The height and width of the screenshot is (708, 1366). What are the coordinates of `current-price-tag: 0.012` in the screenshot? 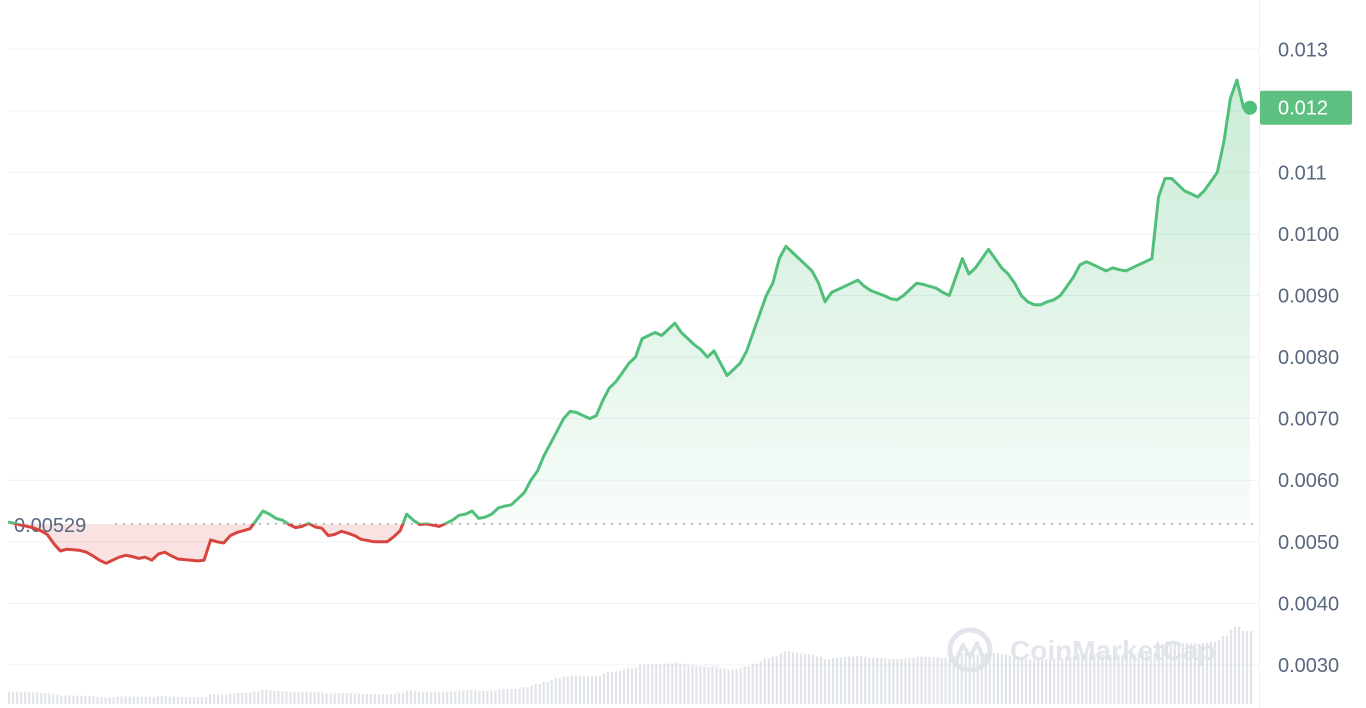 It's located at (1306, 107).